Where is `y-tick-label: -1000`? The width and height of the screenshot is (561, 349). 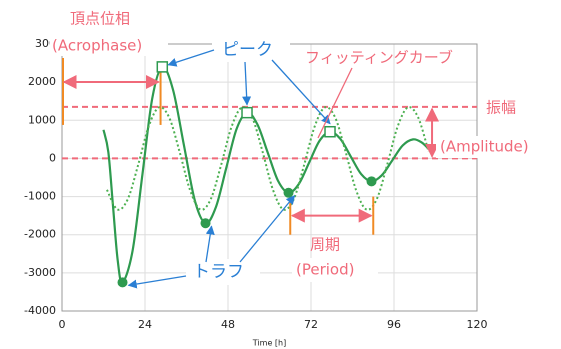
y-tick-label: -1000 is located at coordinates (40, 196).